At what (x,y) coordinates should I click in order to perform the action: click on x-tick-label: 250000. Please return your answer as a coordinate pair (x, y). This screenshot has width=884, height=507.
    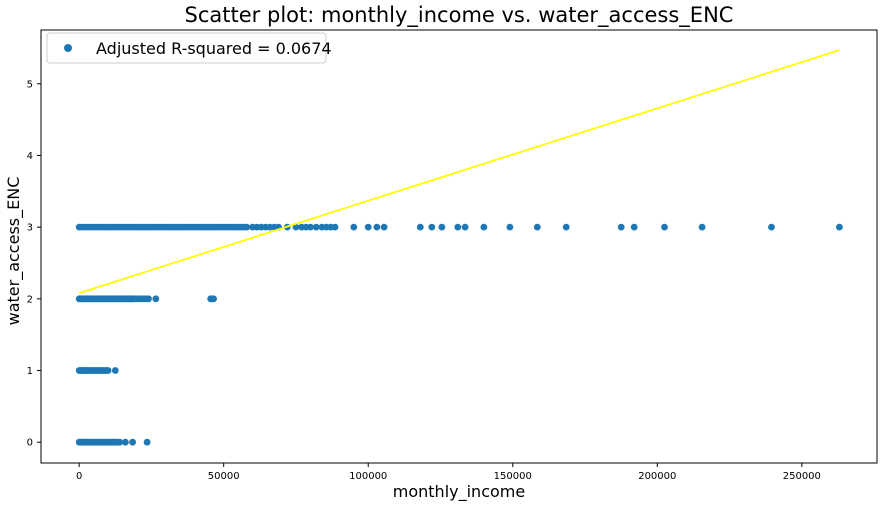
    Looking at the image, I should click on (802, 476).